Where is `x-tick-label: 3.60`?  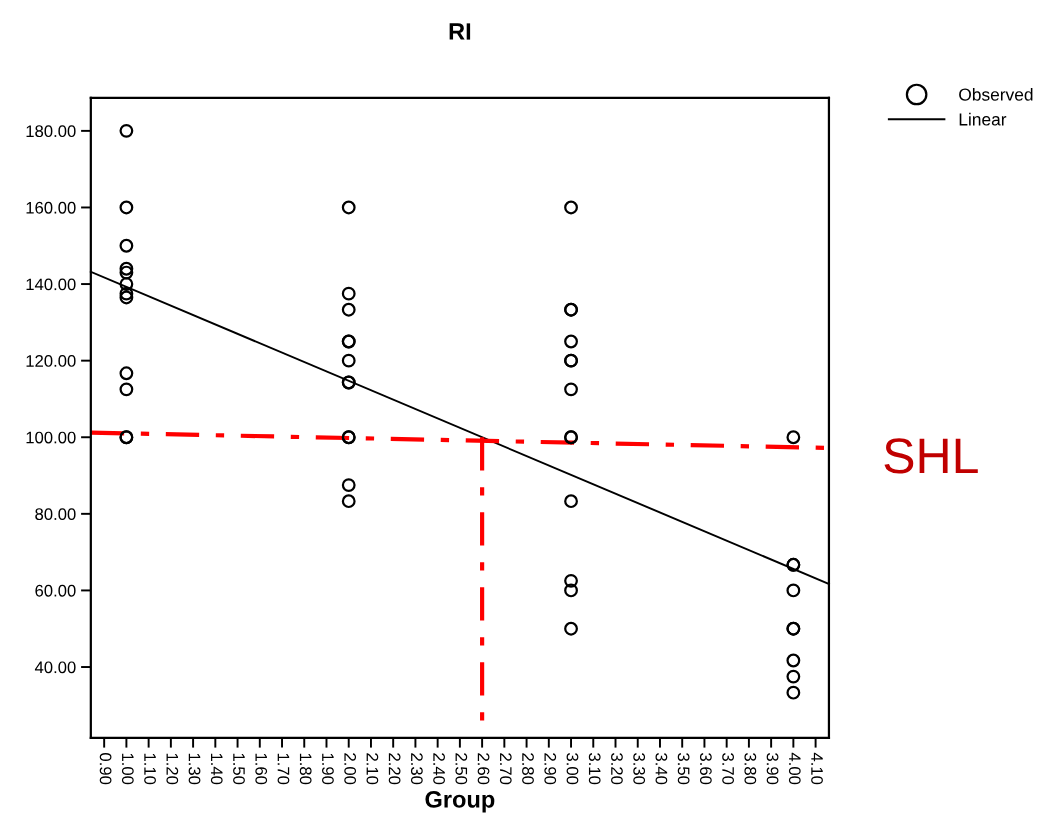 x-tick-label: 3.60 is located at coordinates (705, 769).